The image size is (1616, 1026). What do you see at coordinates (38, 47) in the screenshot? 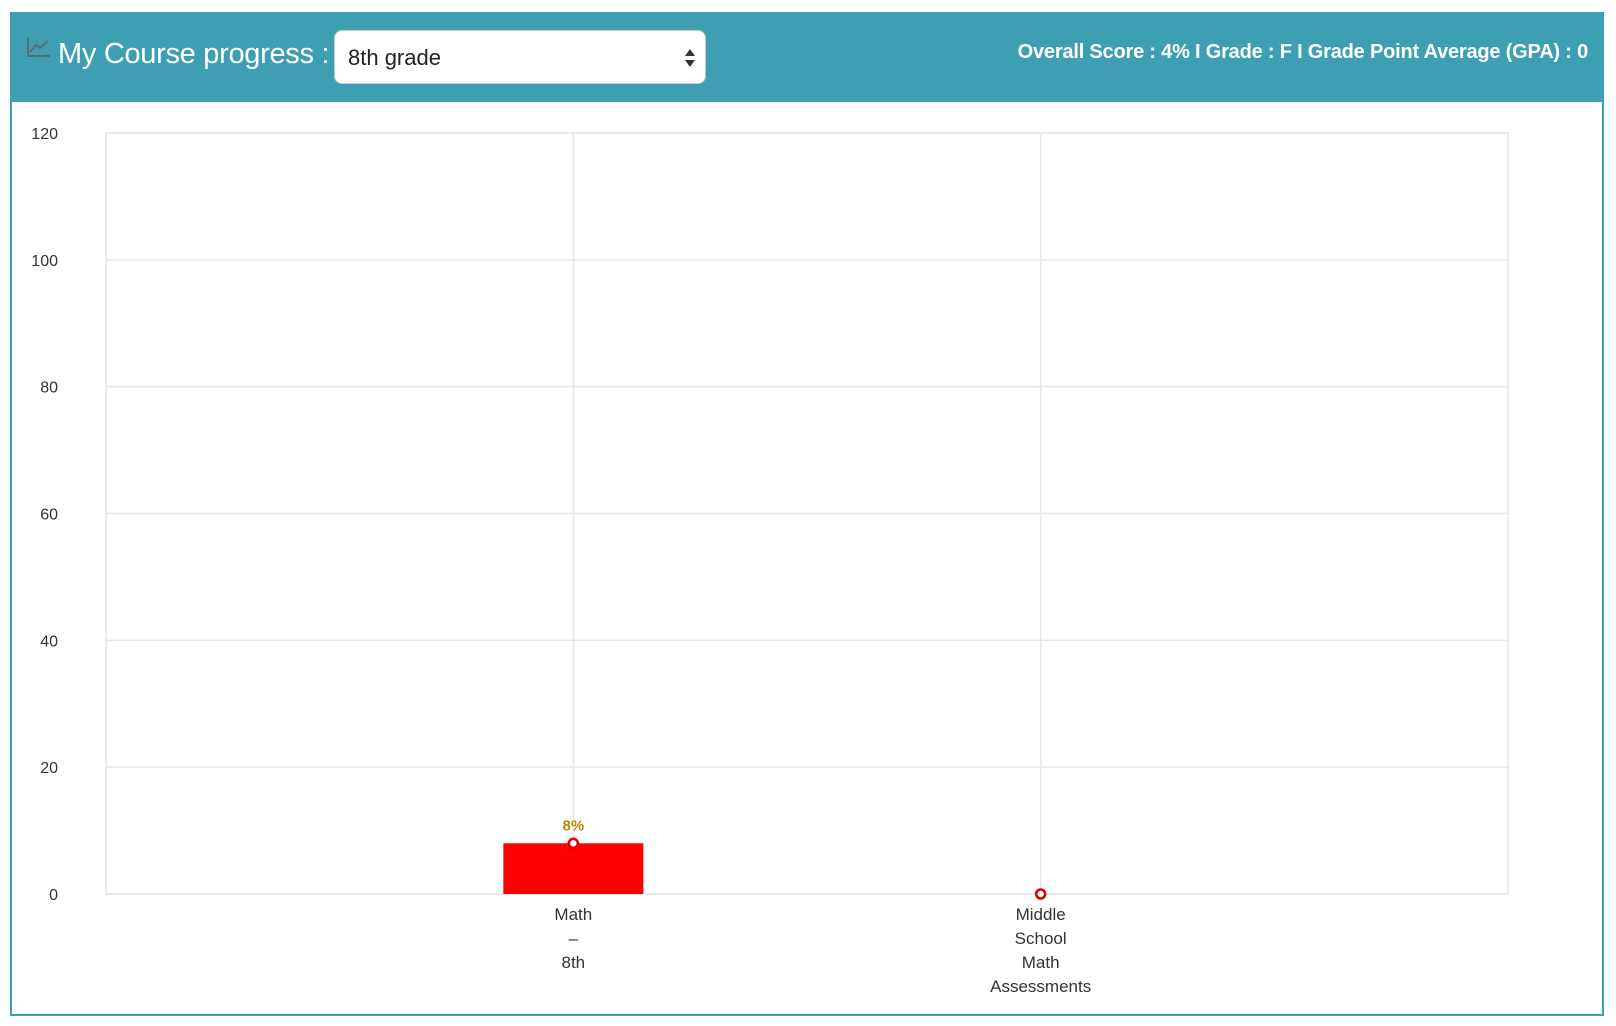
I see `line-chart-icon` at bounding box center [38, 47].